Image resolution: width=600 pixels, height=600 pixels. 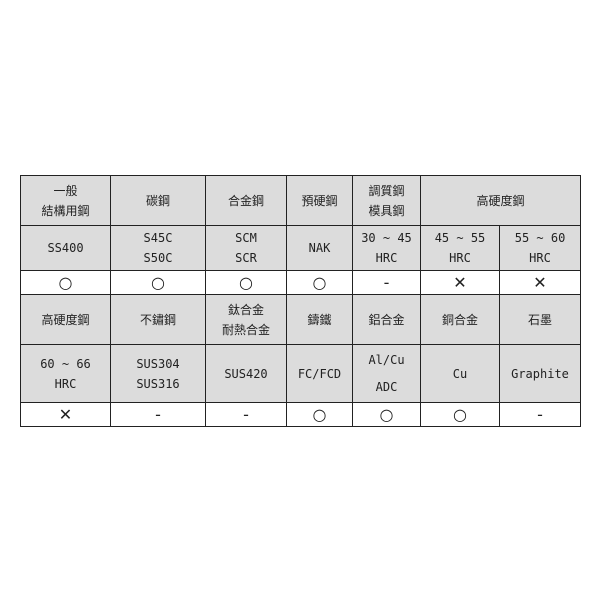 I want to click on table-cell: SUS304 SUS316, so click(x=158, y=373).